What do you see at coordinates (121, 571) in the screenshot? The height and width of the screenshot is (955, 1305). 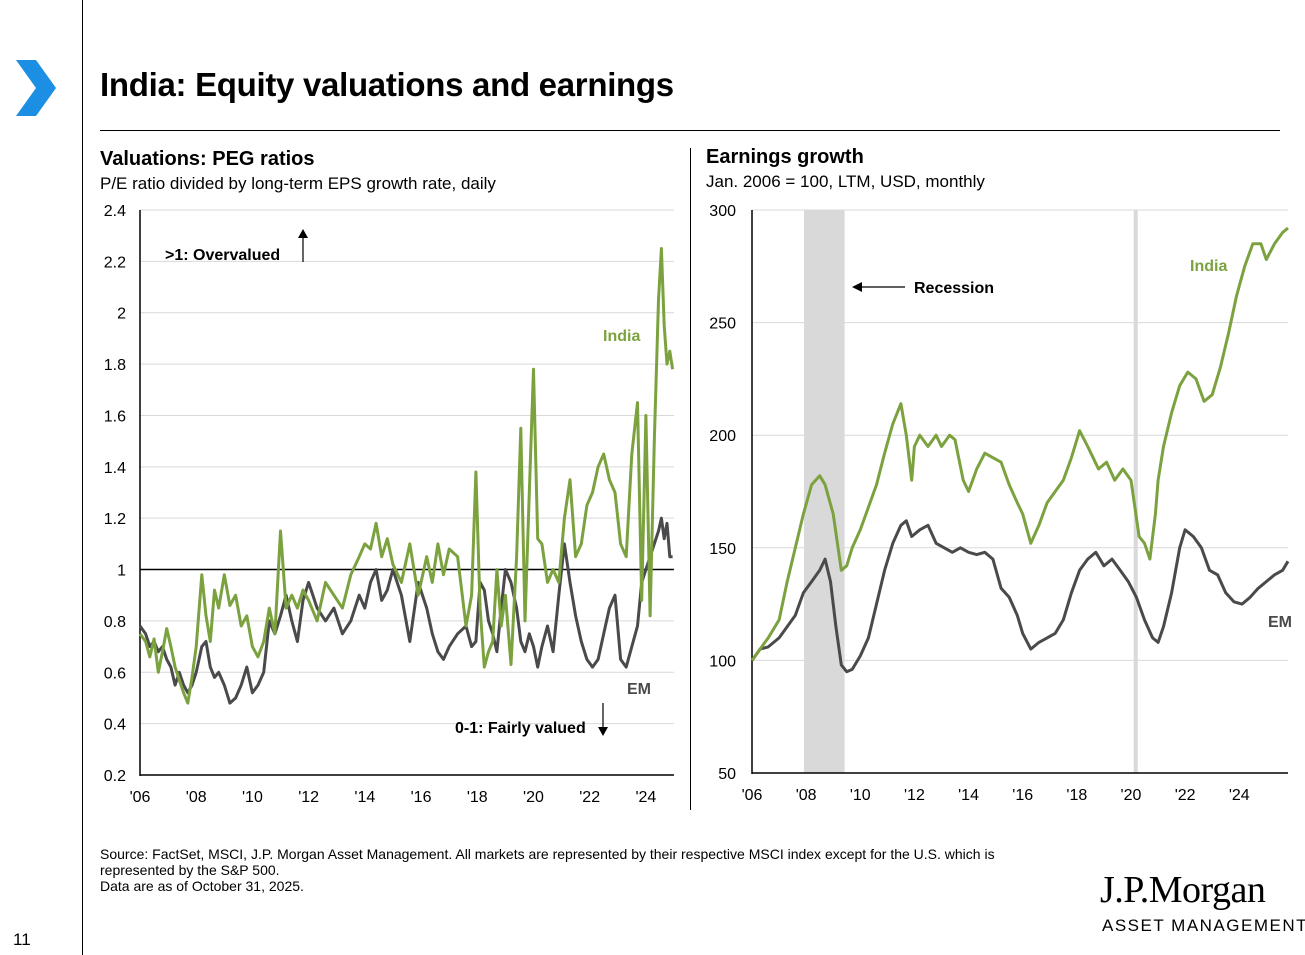 I see `y-tick-label: 1` at bounding box center [121, 571].